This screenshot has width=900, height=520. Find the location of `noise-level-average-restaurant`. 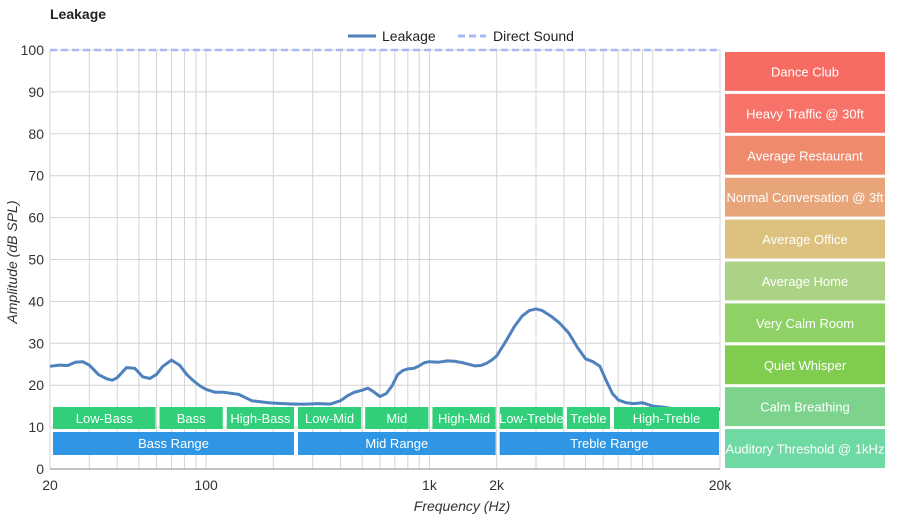

noise-level-average-restaurant is located at coordinates (805, 155).